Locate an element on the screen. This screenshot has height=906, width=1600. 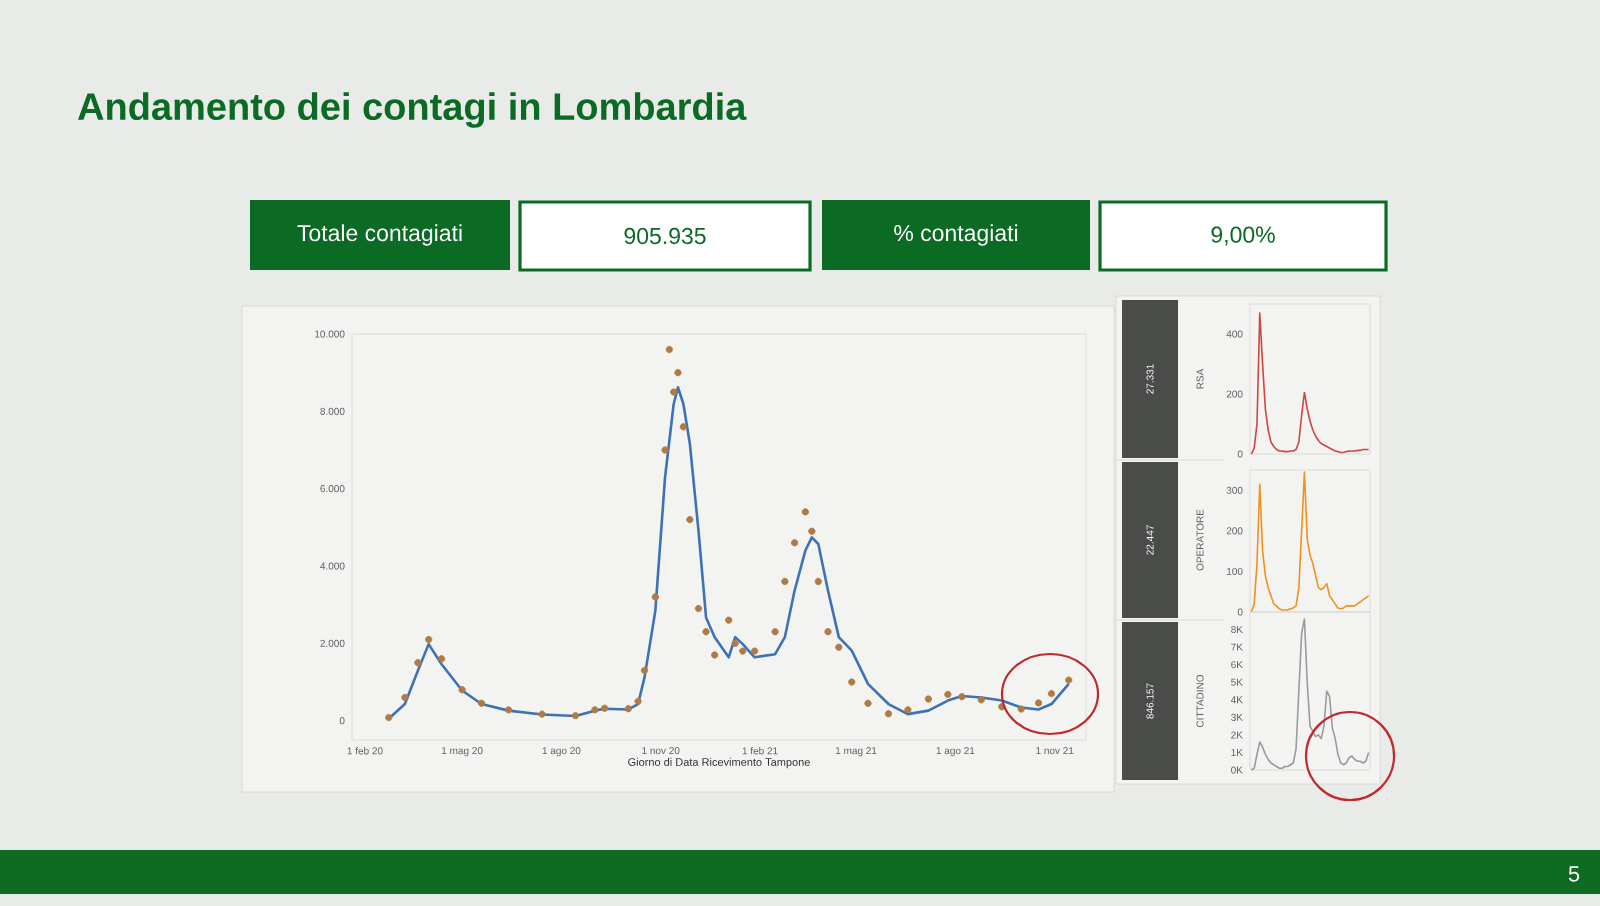
text: Totale contagiati is located at coordinates (379, 235).